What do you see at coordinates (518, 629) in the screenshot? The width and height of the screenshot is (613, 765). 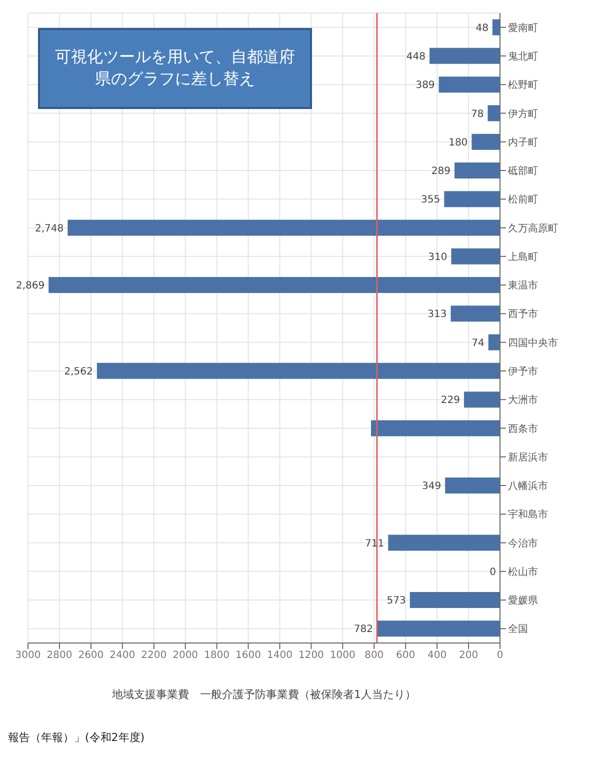 I see `y-tick-label: 全国` at bounding box center [518, 629].